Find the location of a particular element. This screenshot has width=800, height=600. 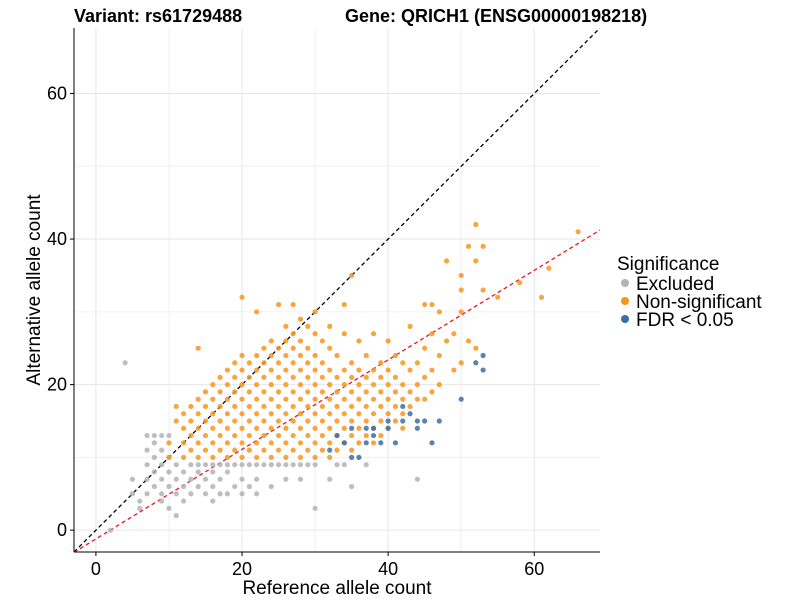

legend-key-excluded is located at coordinates (625, 283).